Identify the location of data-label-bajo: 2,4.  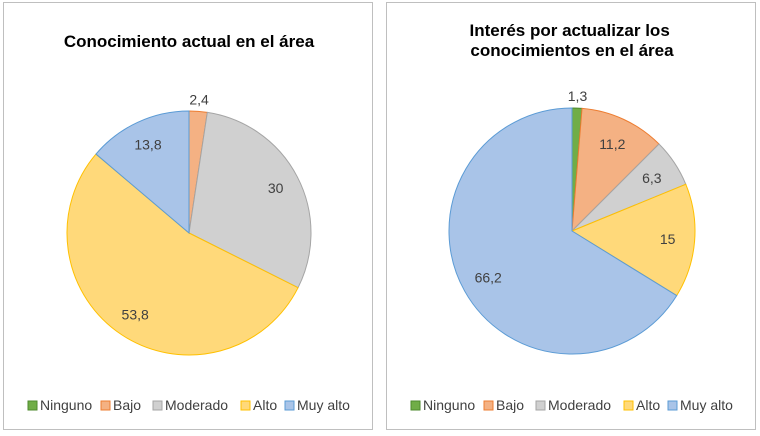
(199, 99).